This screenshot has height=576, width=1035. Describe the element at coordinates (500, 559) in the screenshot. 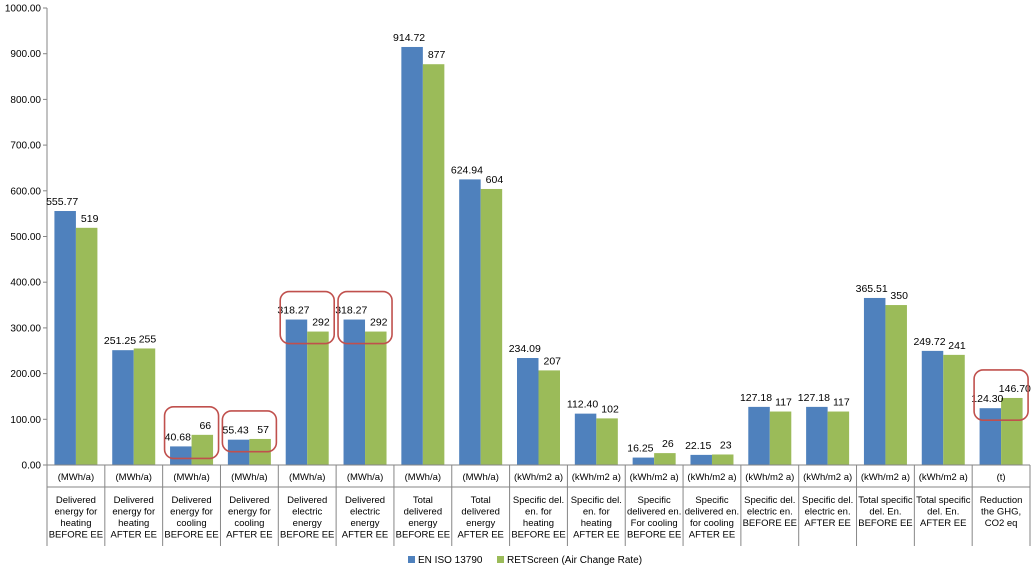

I see `legend-swatch-retscreen` at that location.